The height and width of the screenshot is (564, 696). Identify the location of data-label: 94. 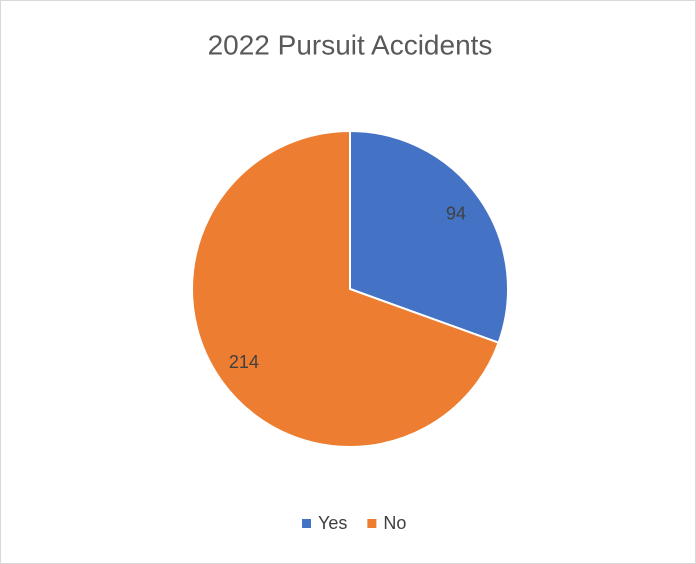
(456, 213).